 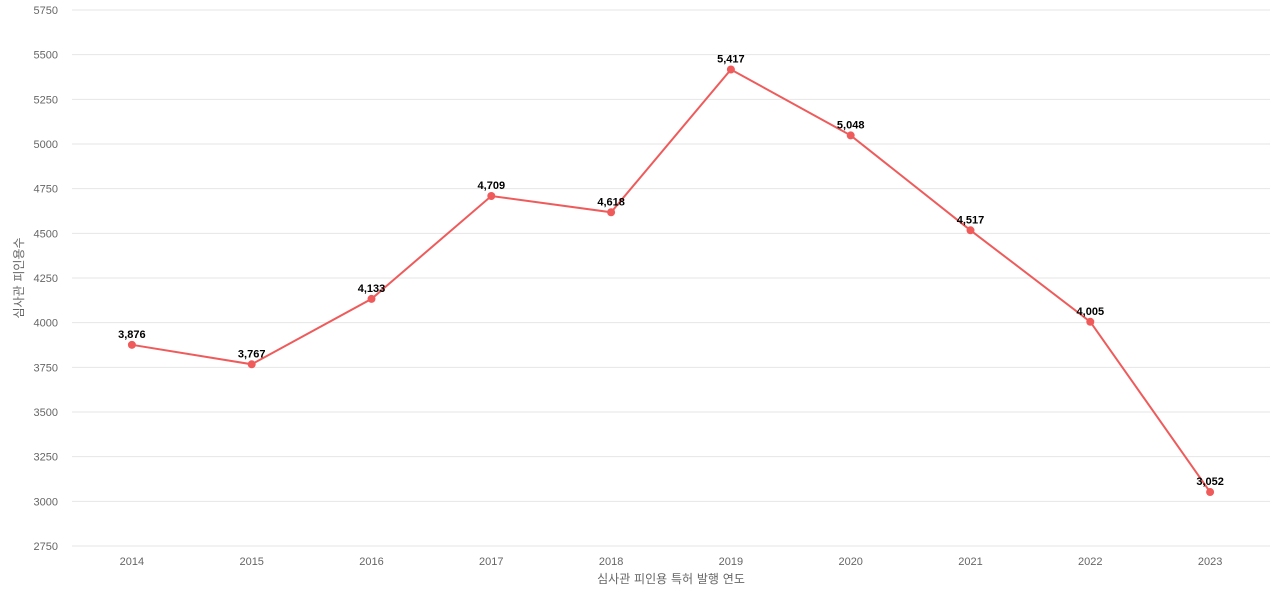 I want to click on y-tick-label: 3750, so click(x=46, y=368).